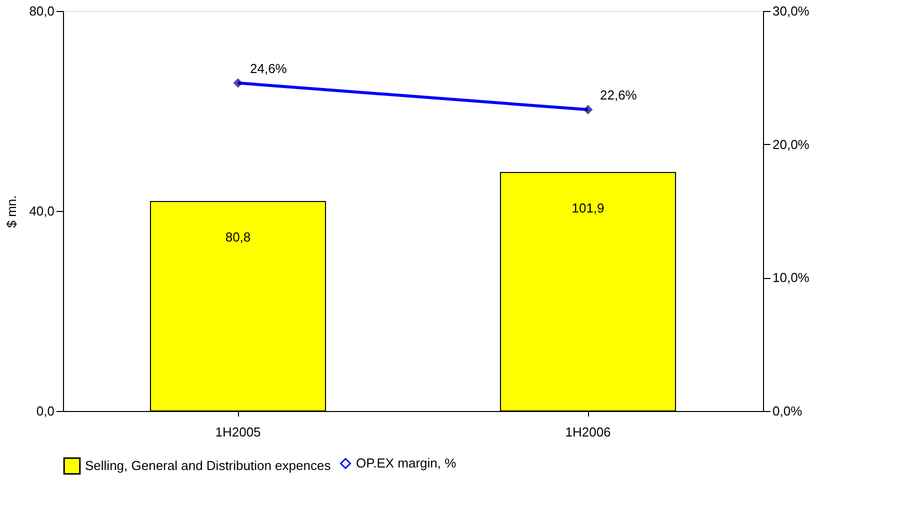 The width and height of the screenshot is (901, 528). What do you see at coordinates (238, 237) in the screenshot?
I see `annotation: 80,8` at bounding box center [238, 237].